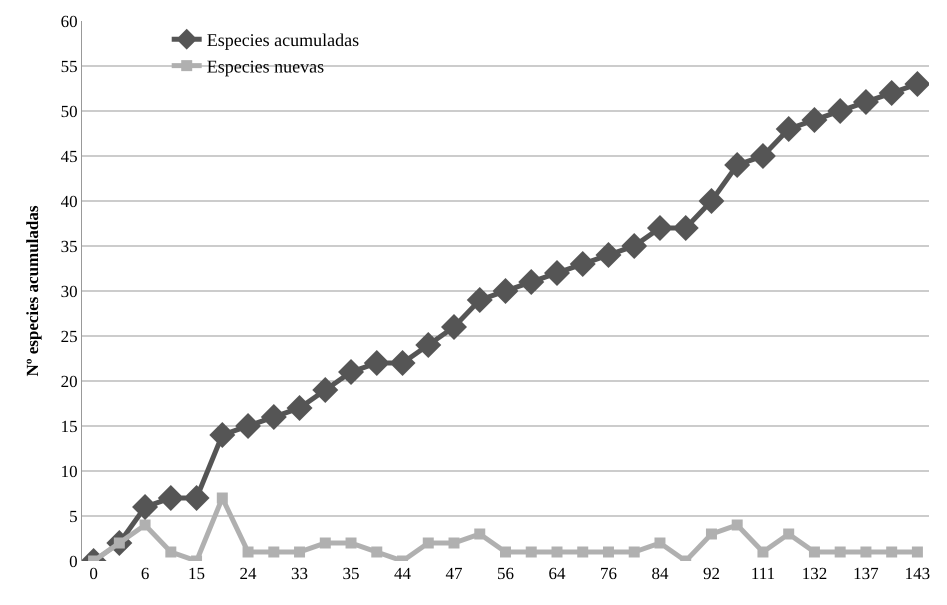 This screenshot has width=947, height=605. Describe the element at coordinates (403, 573) in the screenshot. I see `x-tick-label: 44` at that location.